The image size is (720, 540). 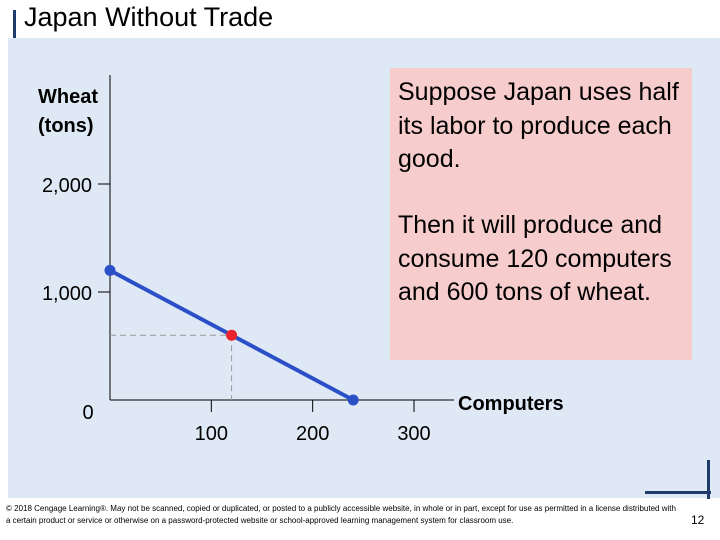 I want to click on y-axis-label-line1: Wheat, so click(x=68, y=97).